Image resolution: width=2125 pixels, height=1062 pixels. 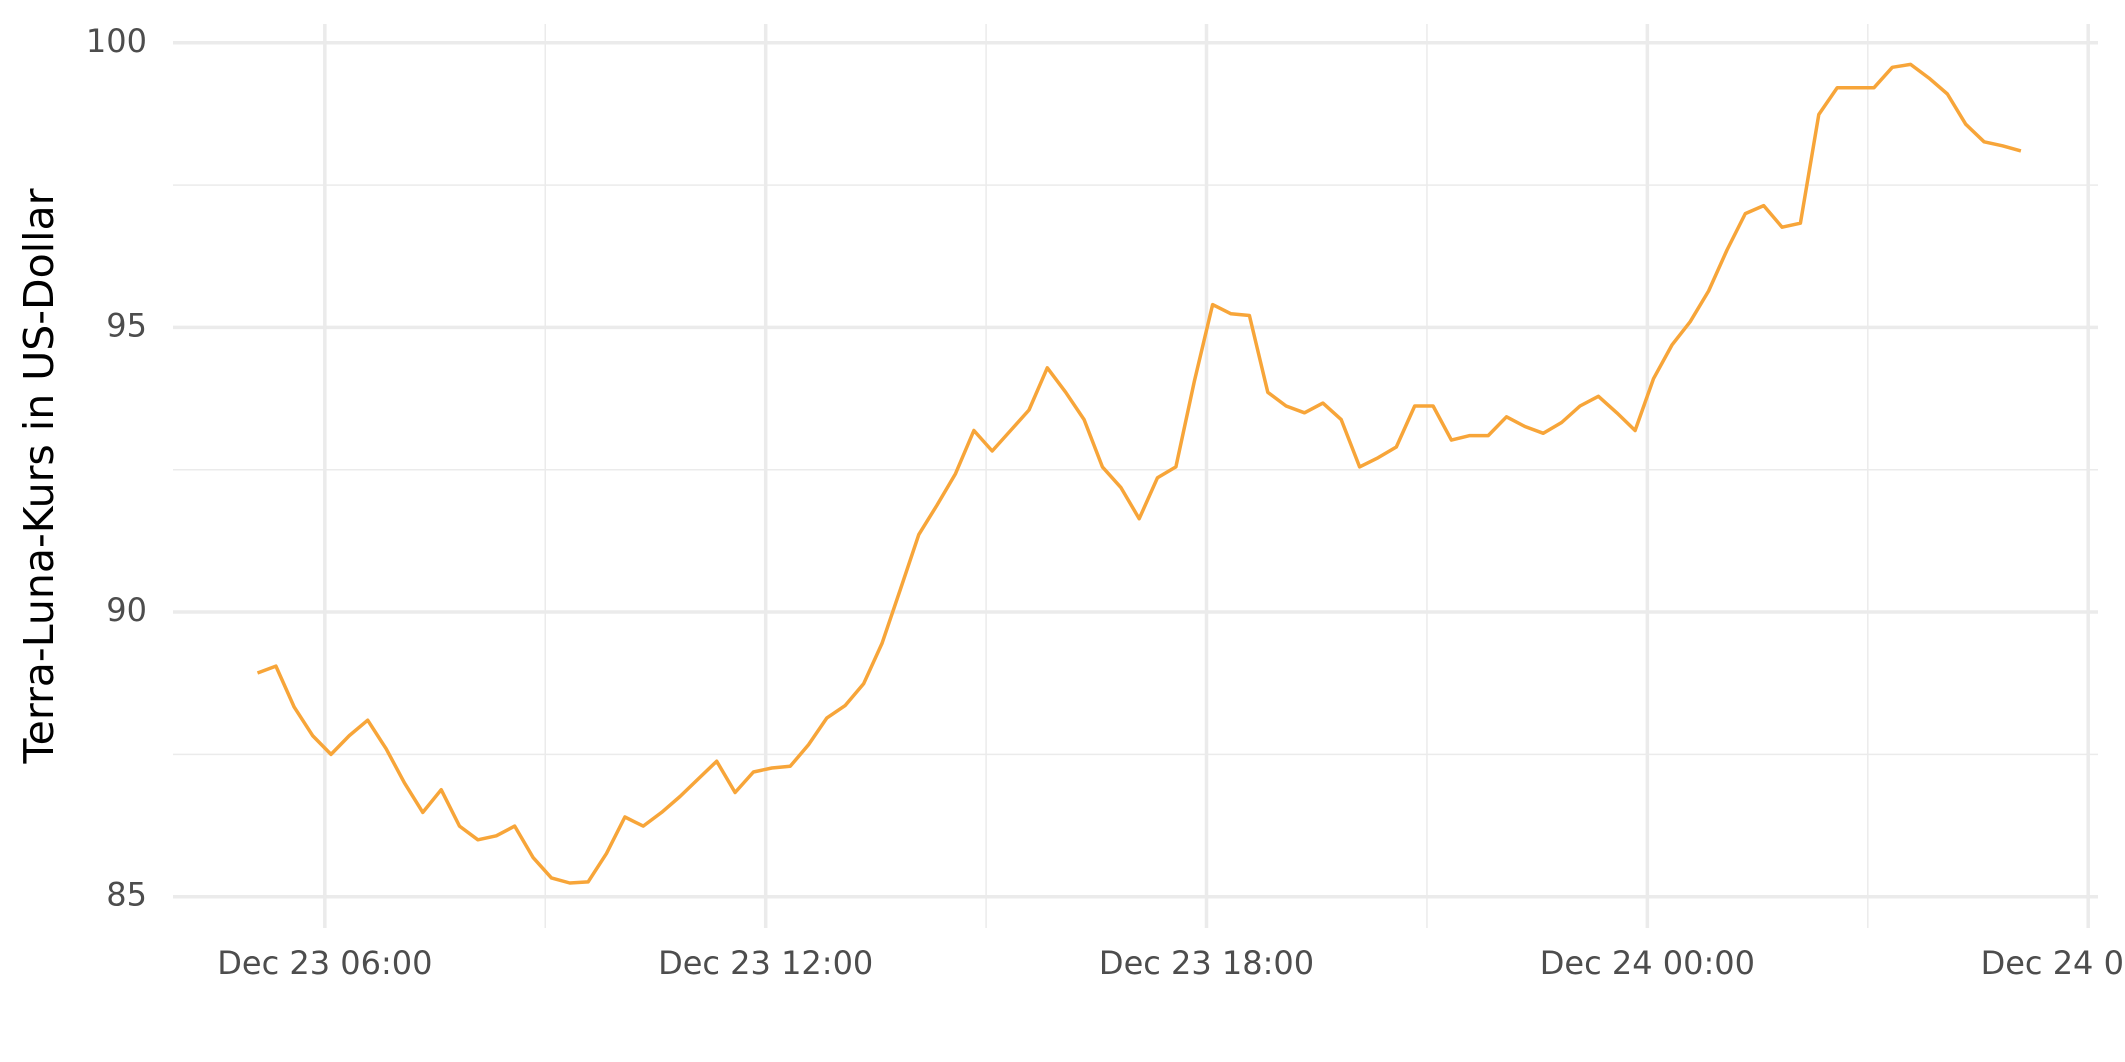 I want to click on y-tick-label: 90, so click(x=126, y=610).